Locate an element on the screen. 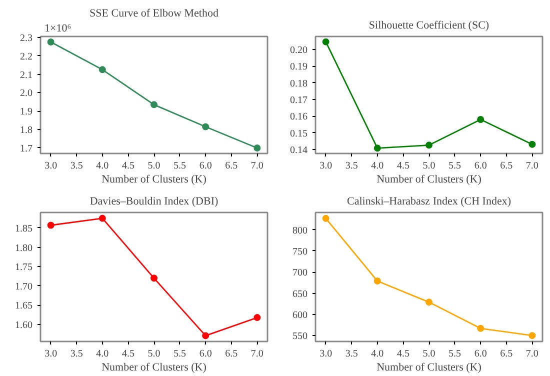  y-tick-label: 0.16 is located at coordinates (299, 117).